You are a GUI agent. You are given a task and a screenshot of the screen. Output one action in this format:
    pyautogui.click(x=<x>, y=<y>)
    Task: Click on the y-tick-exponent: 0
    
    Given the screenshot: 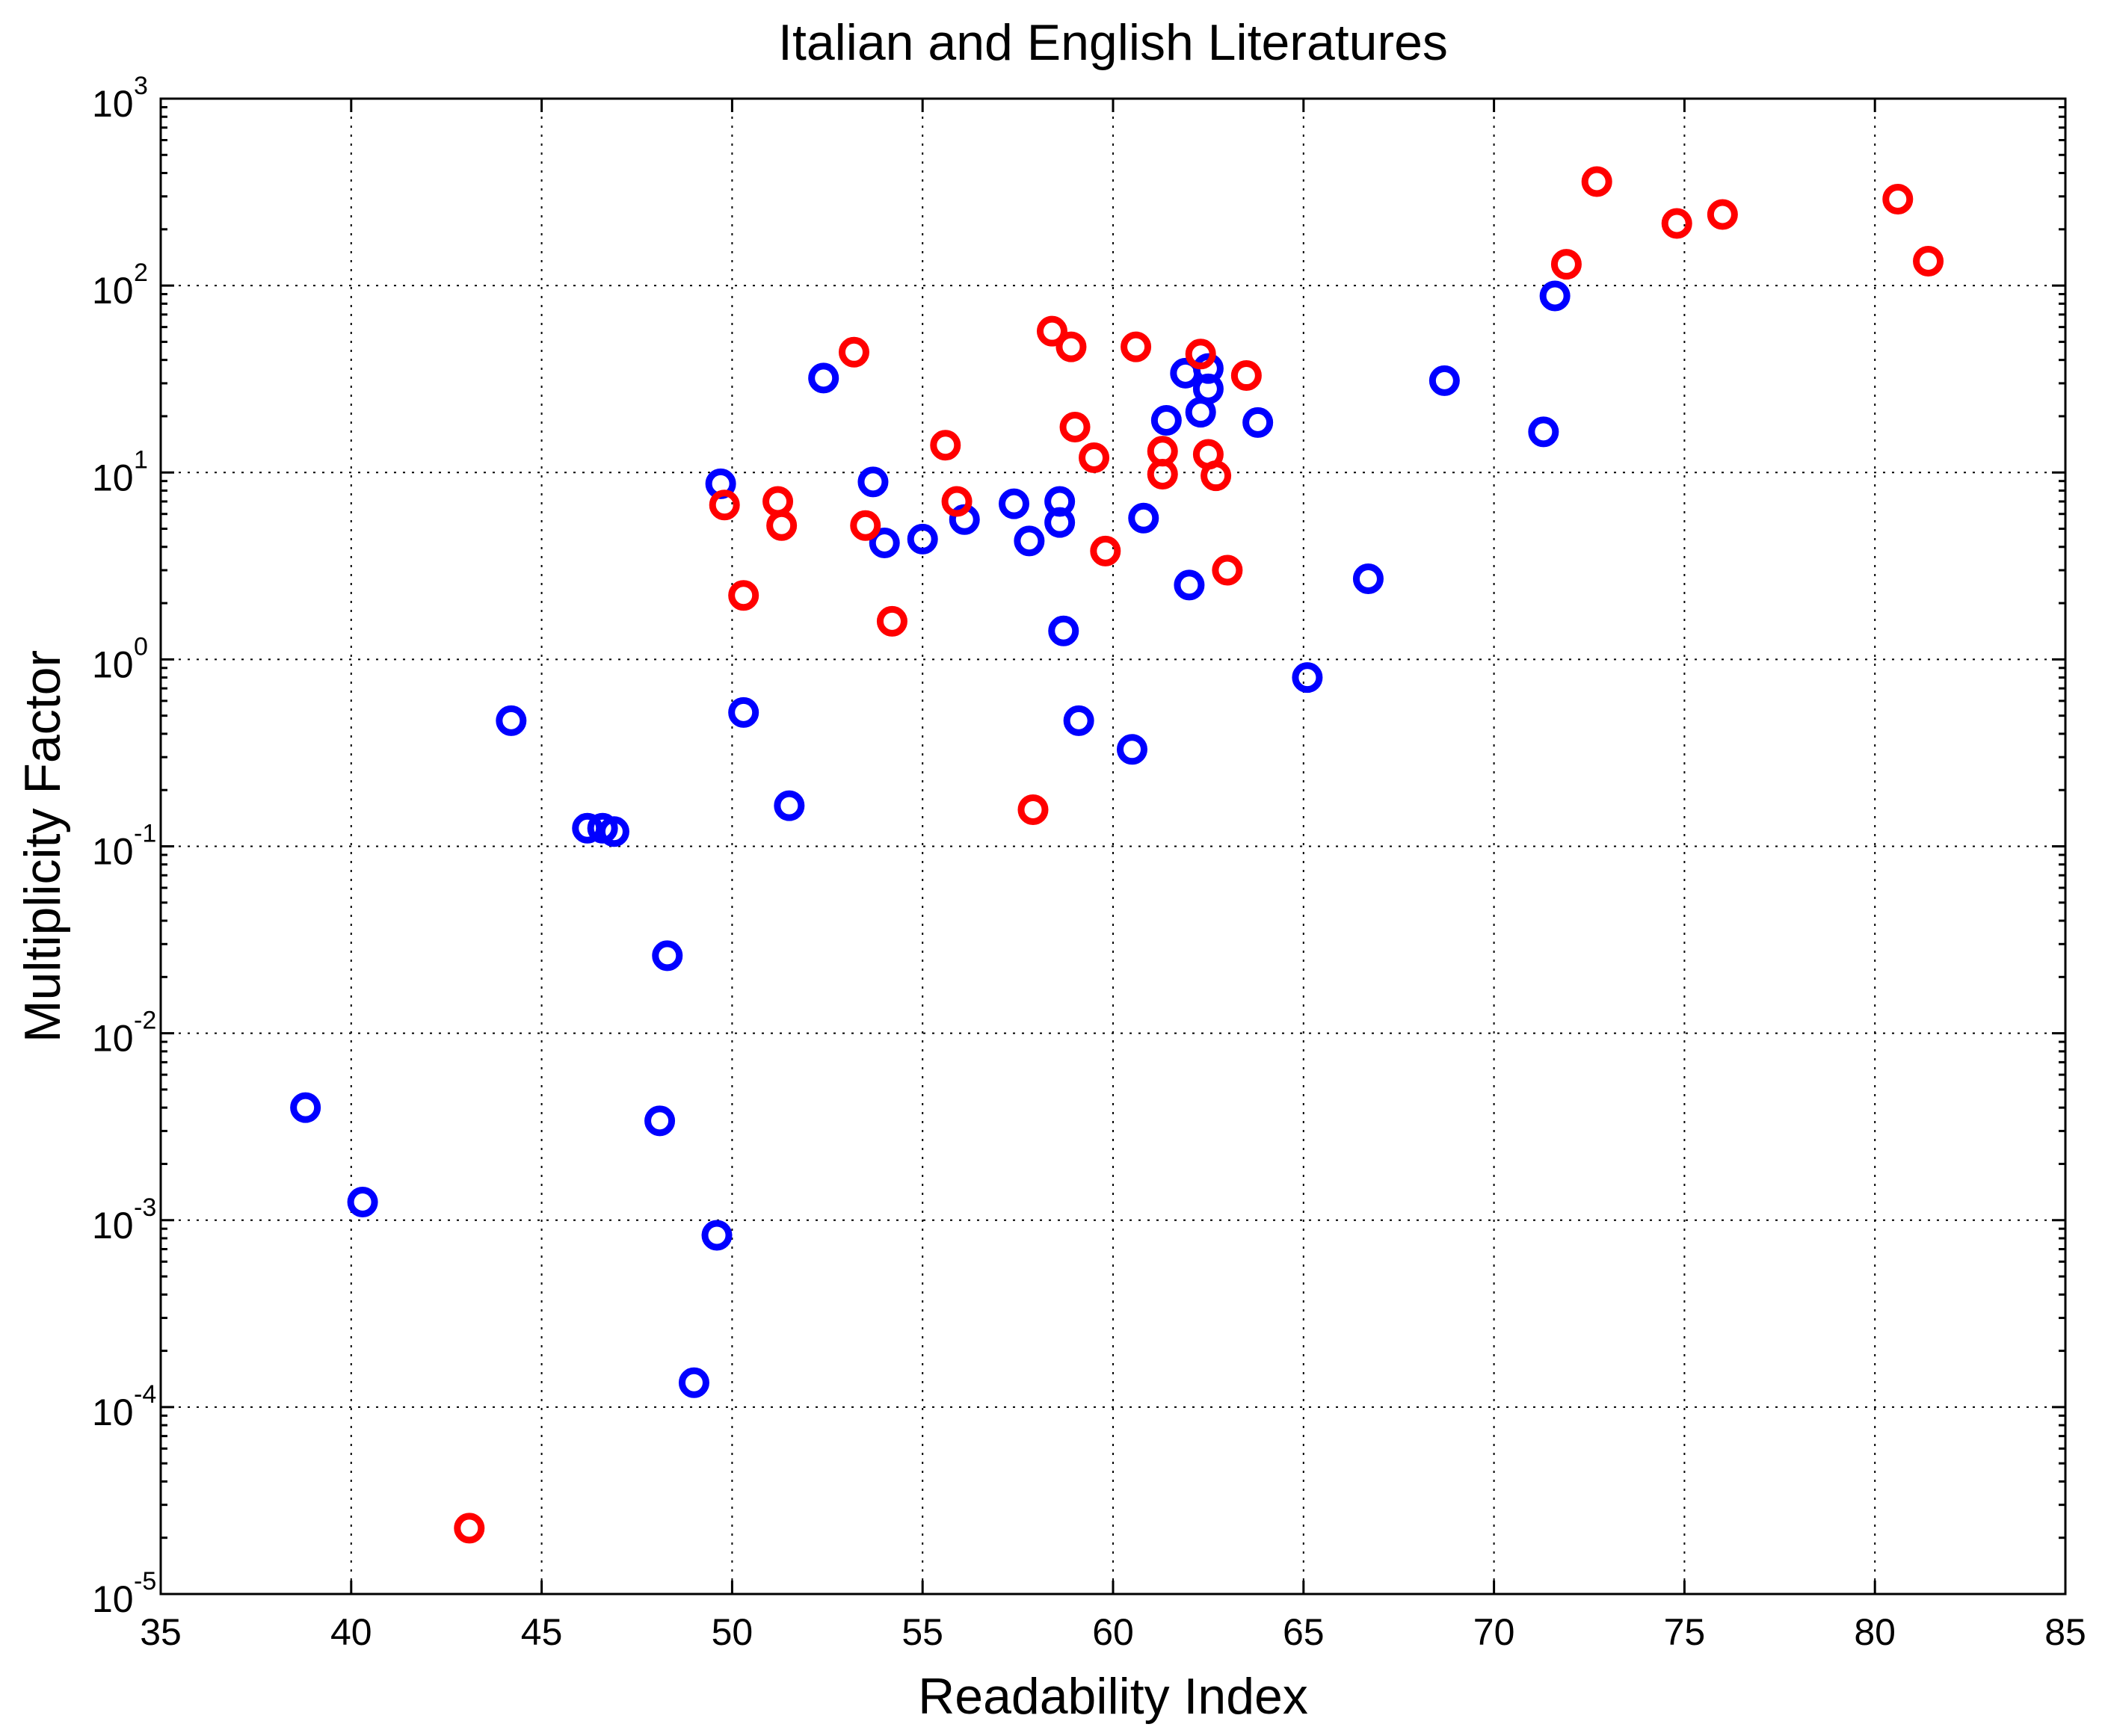 What is the action you would take?
    pyautogui.click(x=141, y=646)
    